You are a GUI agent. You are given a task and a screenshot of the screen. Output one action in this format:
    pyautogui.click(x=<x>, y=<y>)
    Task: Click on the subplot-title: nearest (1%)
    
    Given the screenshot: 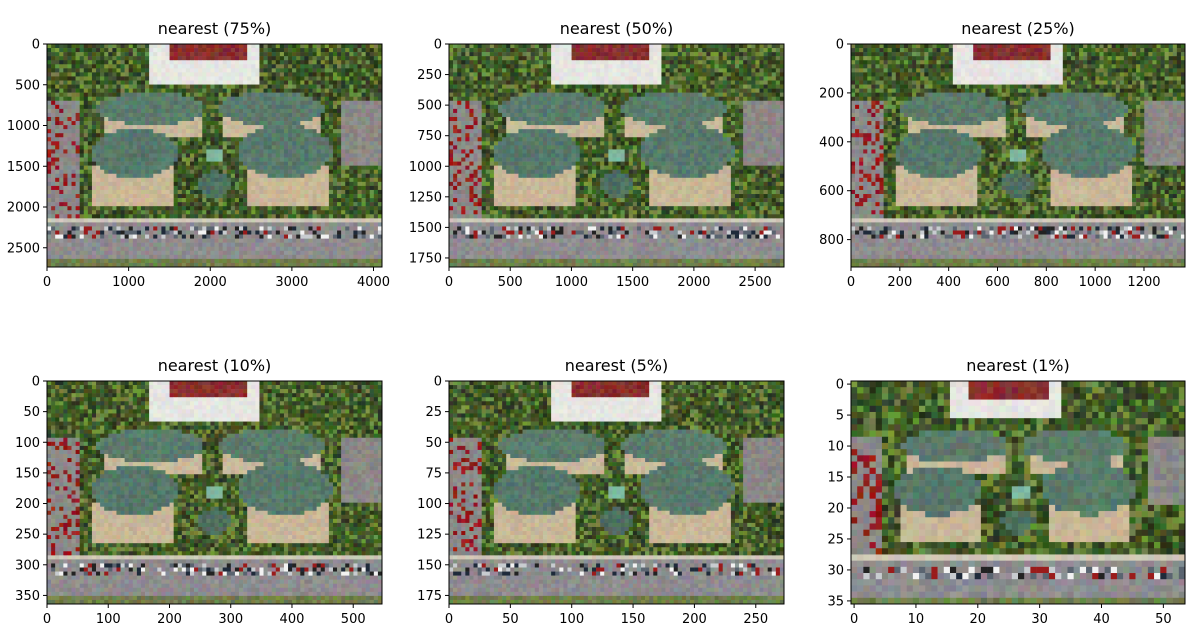 What is the action you would take?
    pyautogui.click(x=1017, y=365)
    